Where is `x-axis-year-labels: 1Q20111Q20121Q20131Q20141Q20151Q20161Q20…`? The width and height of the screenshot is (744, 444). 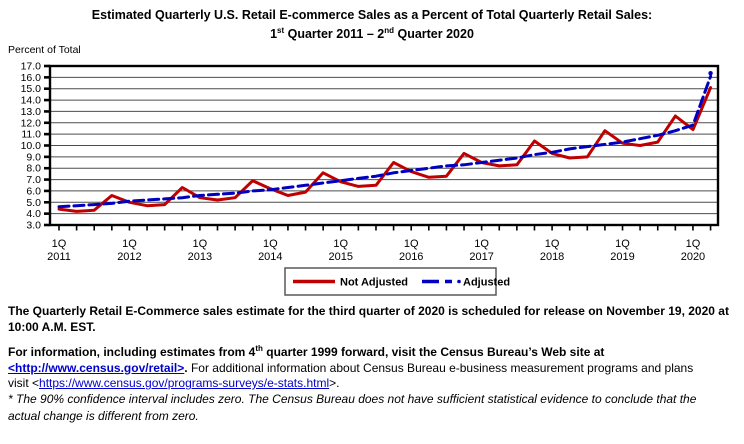
x-axis-year-labels: 1Q20111Q20121Q20131Q20141Q20151Q20161Q20… is located at coordinates (376, 250).